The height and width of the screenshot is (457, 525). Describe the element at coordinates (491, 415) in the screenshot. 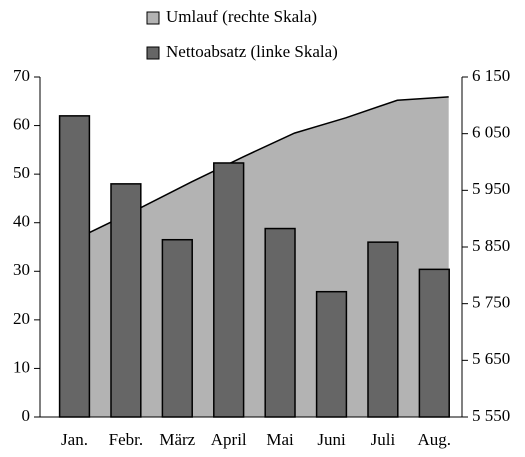

I see `y2-tick-label: 5 550` at that location.